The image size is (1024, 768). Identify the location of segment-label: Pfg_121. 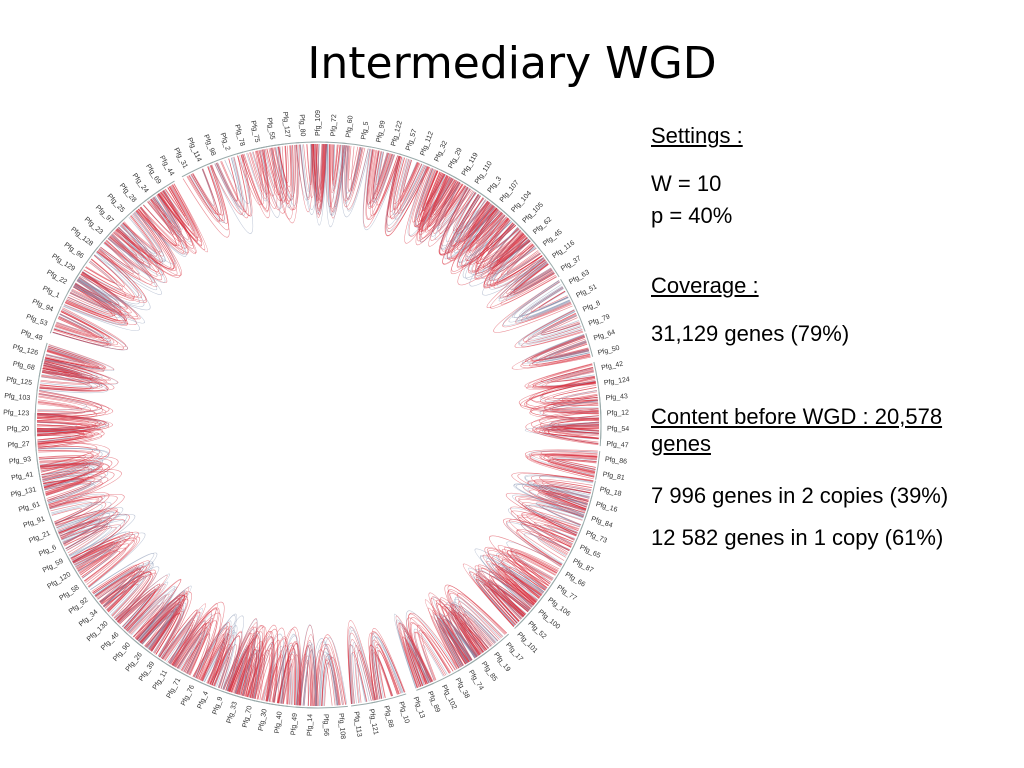
(373, 721).